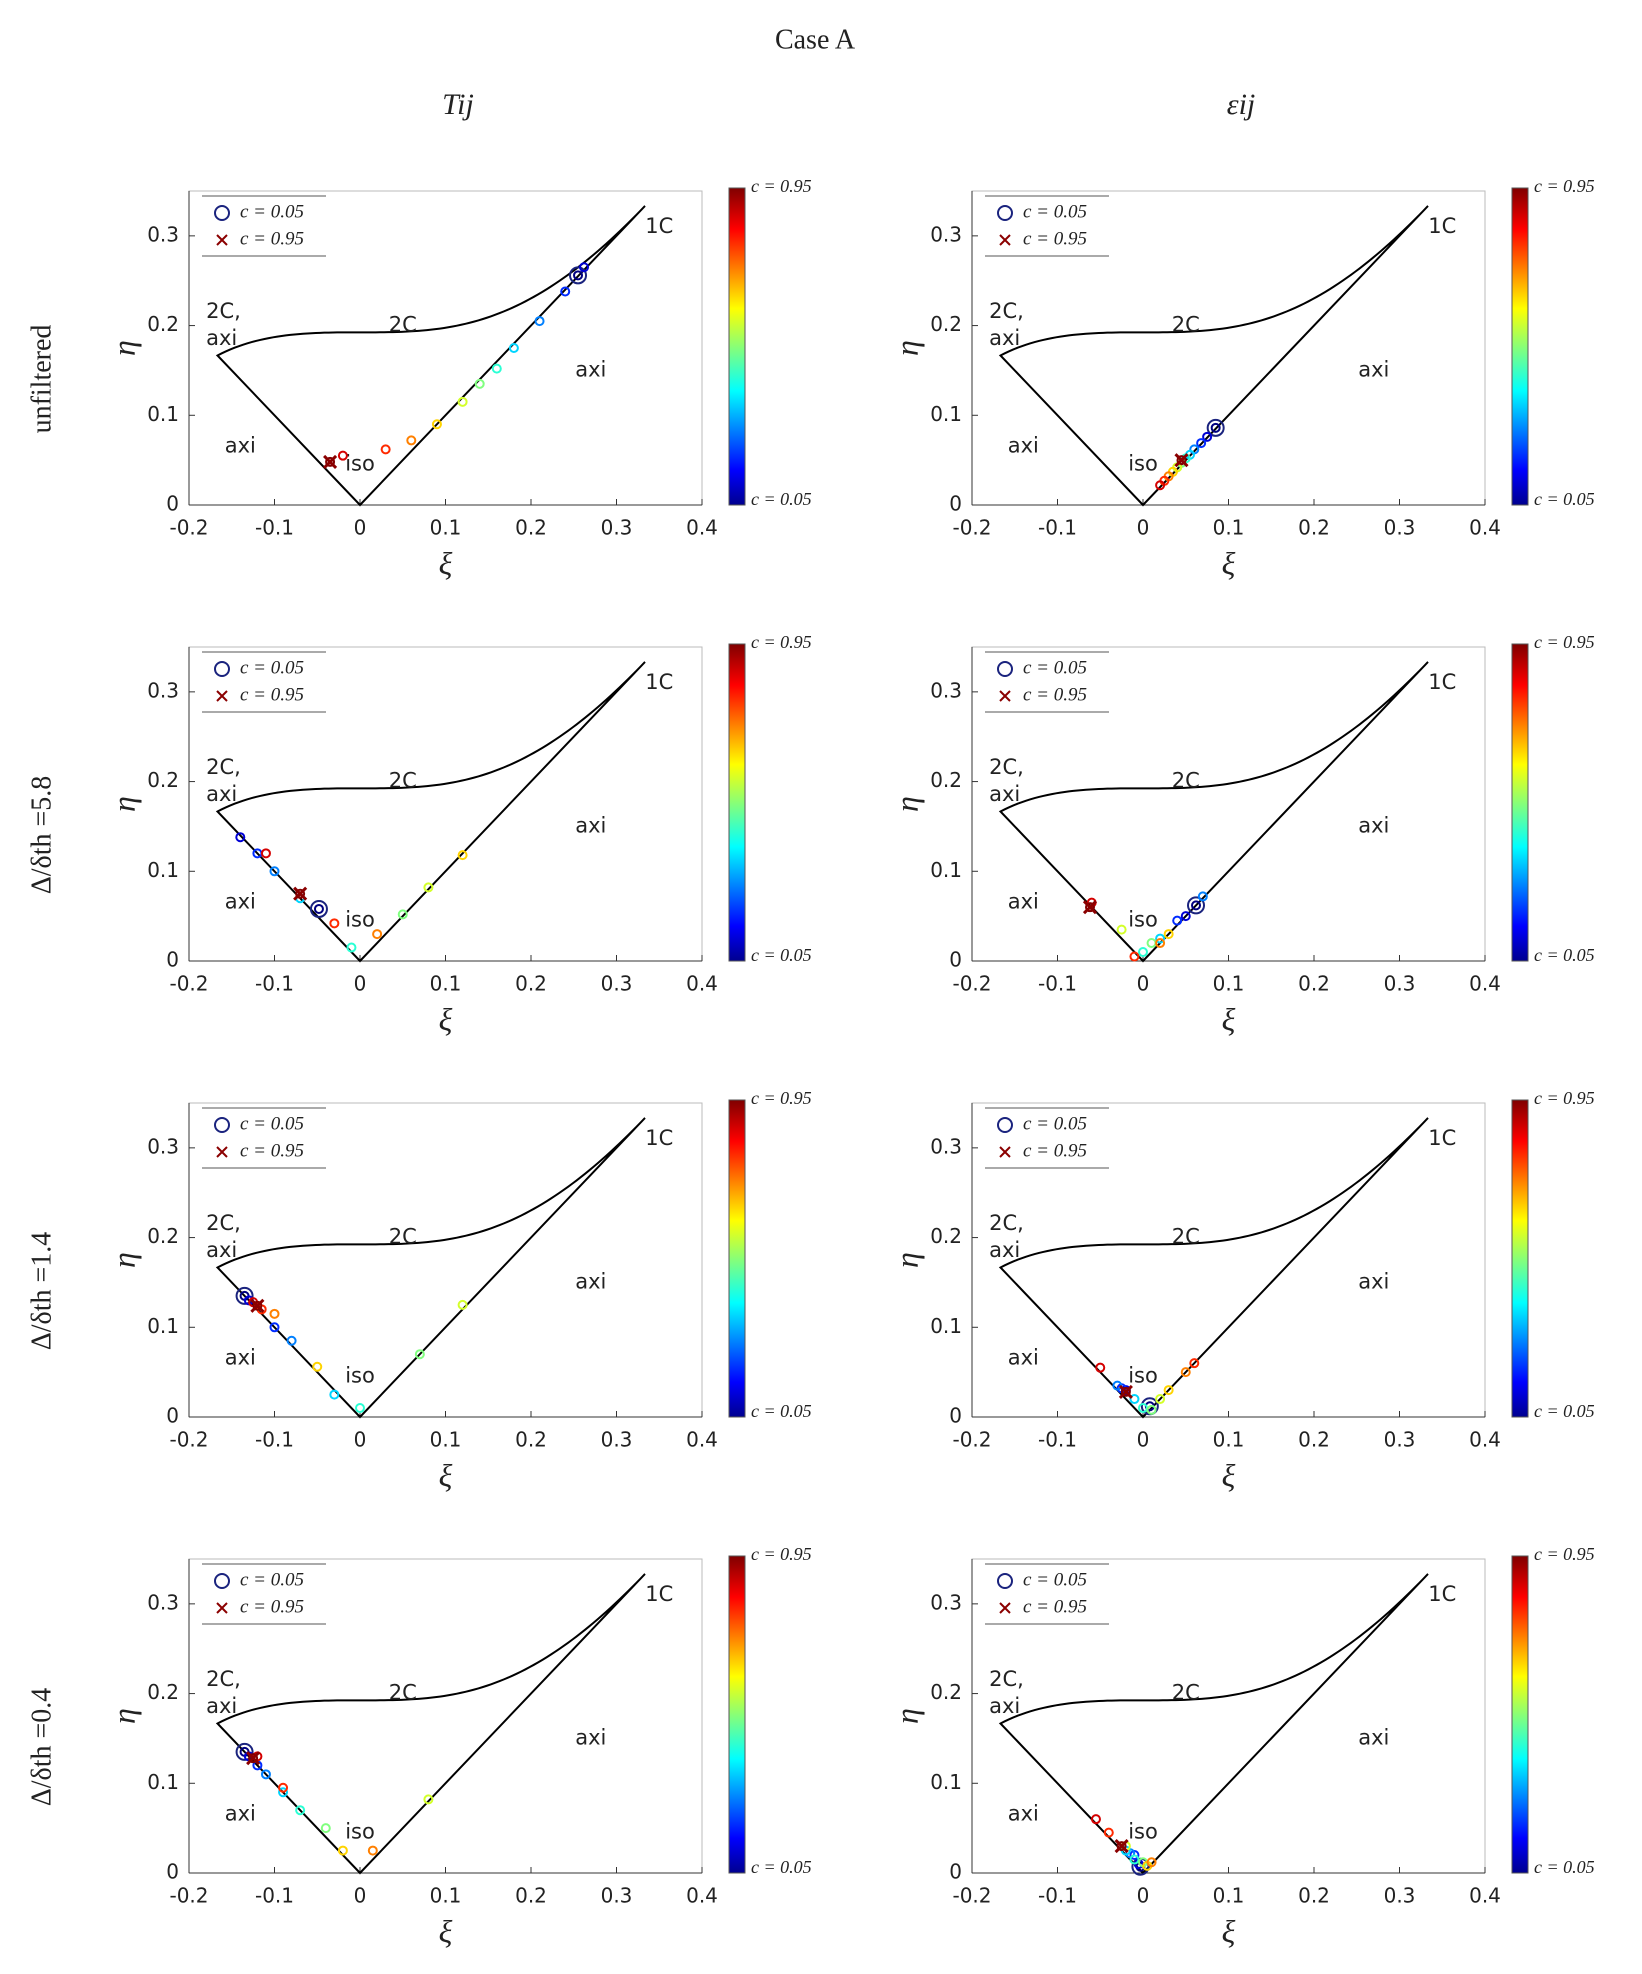 The width and height of the screenshot is (1642, 1974). What do you see at coordinates (188, 528) in the screenshot?
I see `x-tick-label: -0.2` at bounding box center [188, 528].